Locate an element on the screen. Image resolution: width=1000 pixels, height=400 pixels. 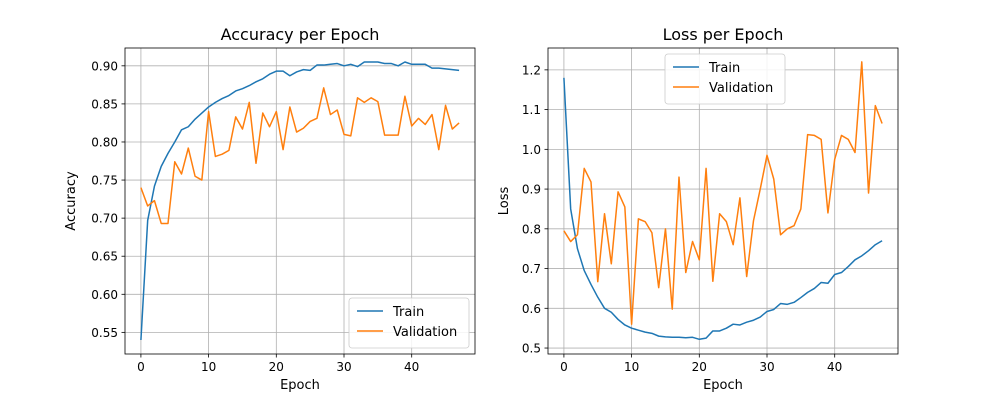
y-tick-label: 1.1 is located at coordinates (531, 110).